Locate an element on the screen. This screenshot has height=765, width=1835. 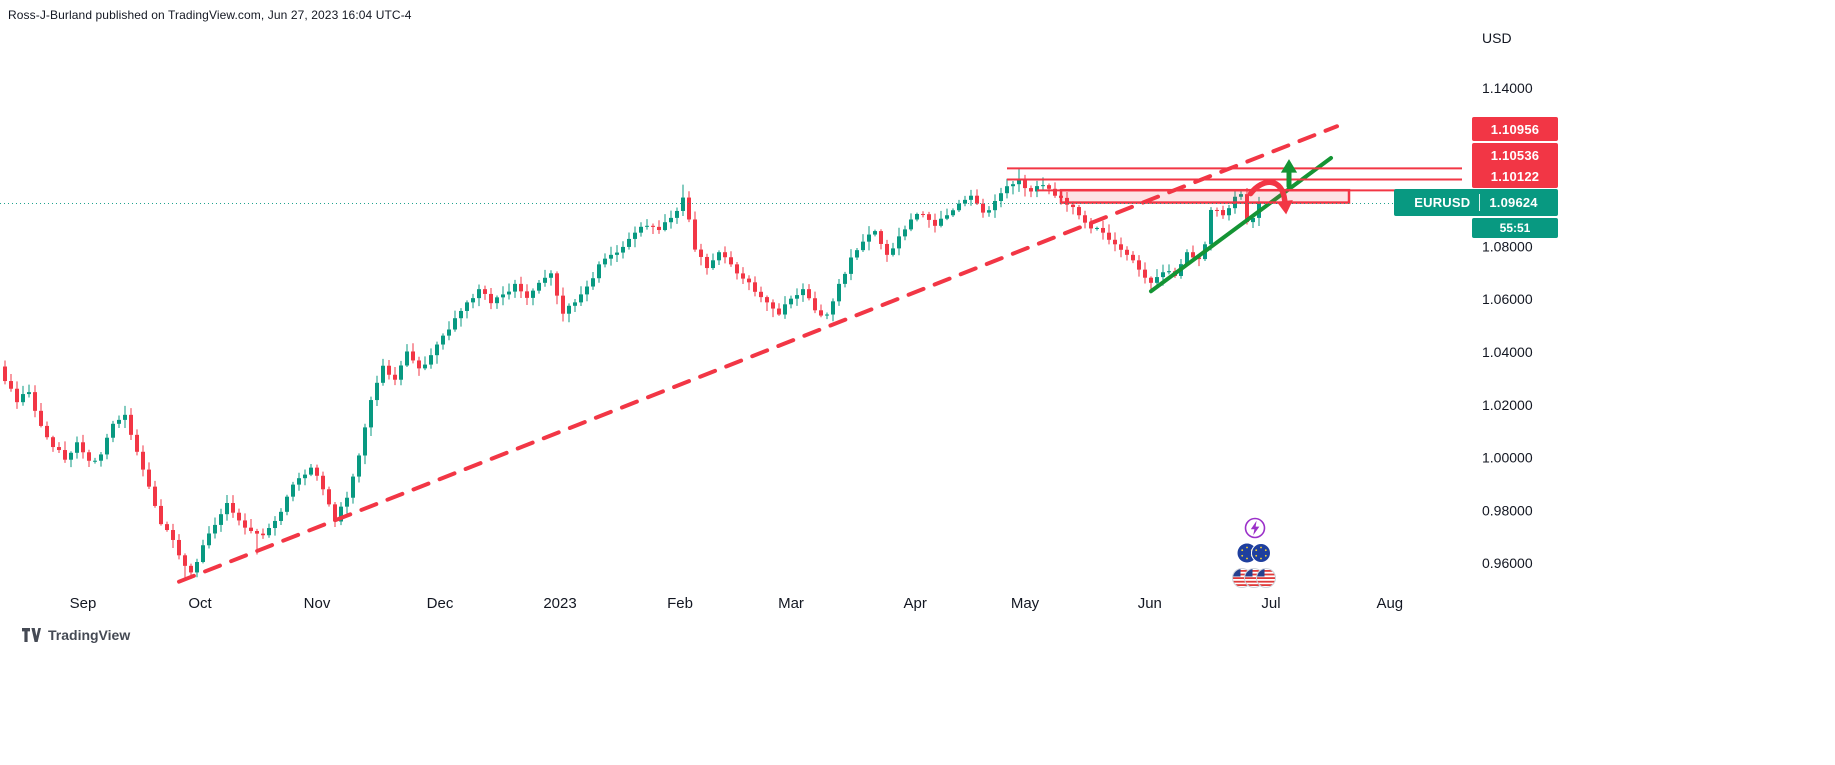
month-label-Nov: Nov is located at coordinates (317, 603).